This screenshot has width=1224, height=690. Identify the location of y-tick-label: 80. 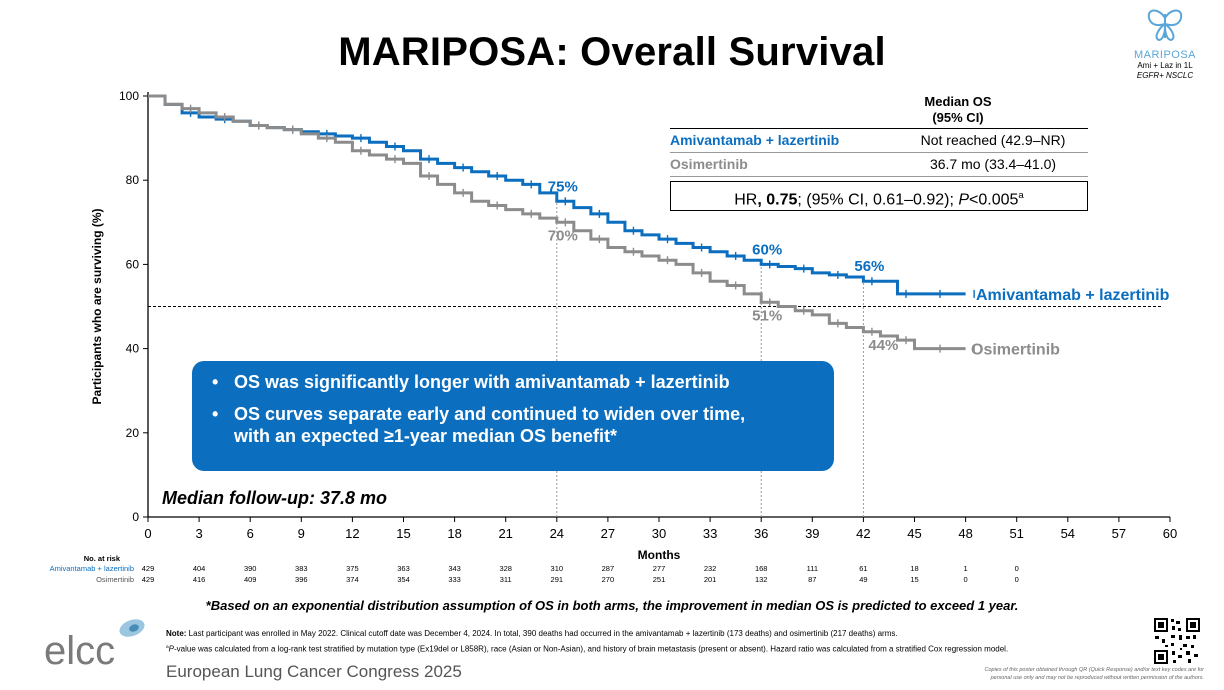
(133, 180).